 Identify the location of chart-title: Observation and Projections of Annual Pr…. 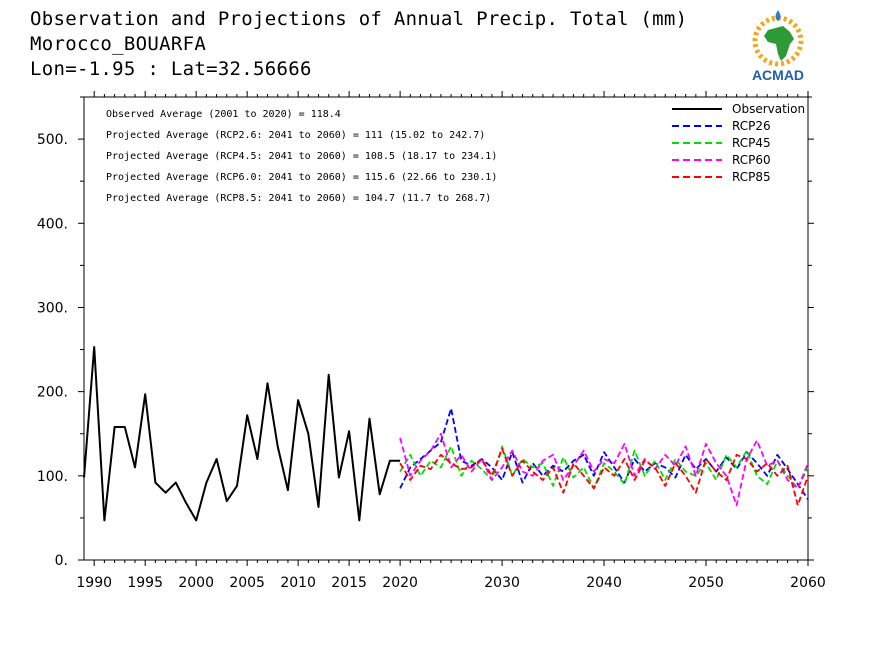
(359, 19).